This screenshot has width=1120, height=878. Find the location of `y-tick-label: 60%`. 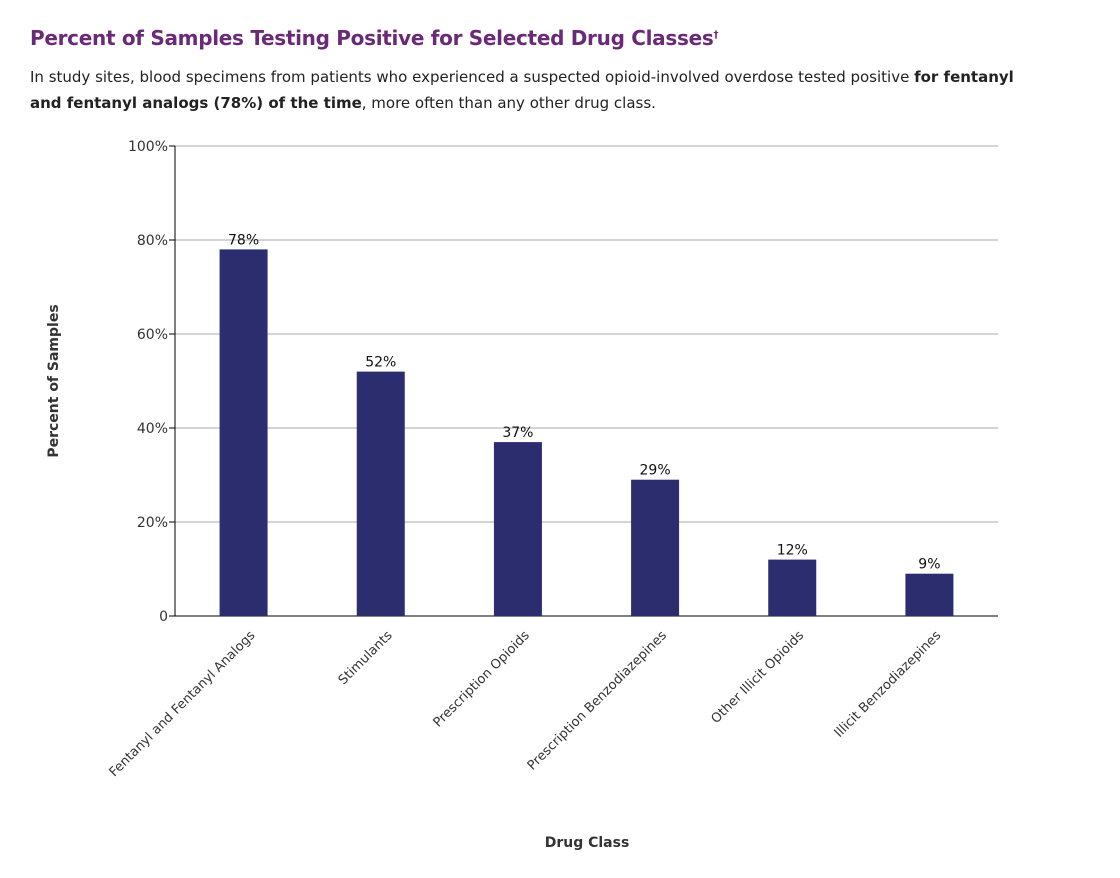

y-tick-label: 60% is located at coordinates (152, 335).